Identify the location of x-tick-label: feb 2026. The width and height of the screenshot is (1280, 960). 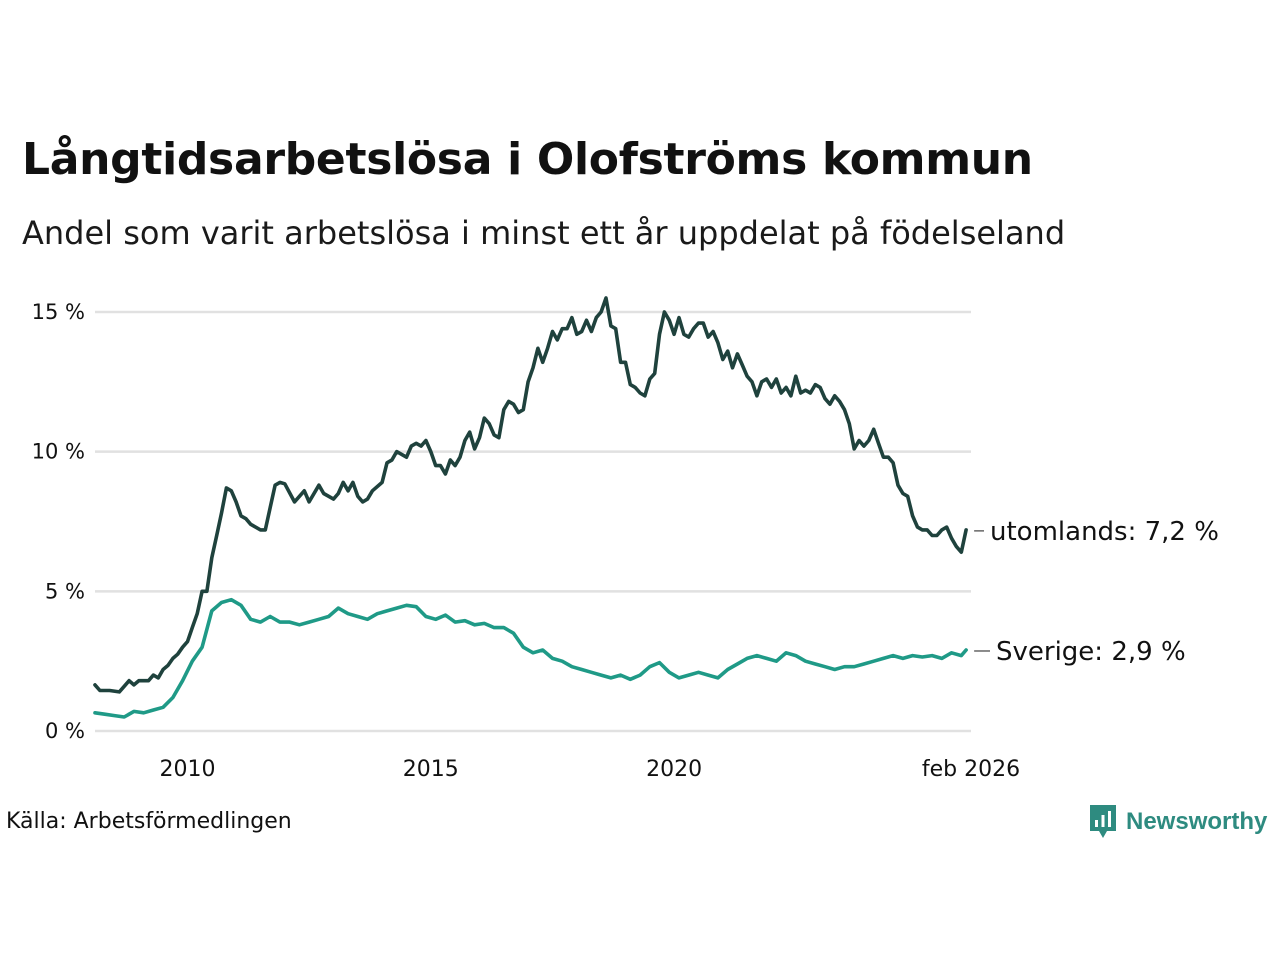
(971, 769).